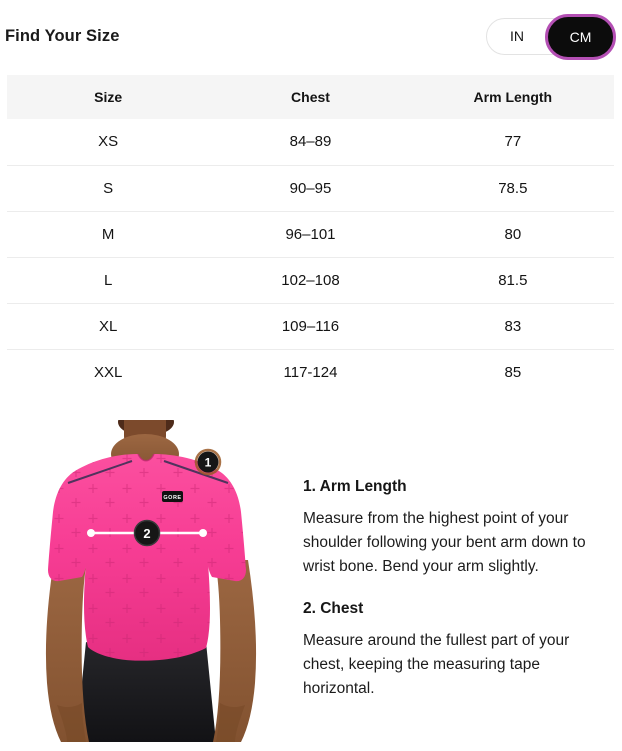 The image size is (622, 751). I want to click on cell-chest: 84–89, so click(310, 142).